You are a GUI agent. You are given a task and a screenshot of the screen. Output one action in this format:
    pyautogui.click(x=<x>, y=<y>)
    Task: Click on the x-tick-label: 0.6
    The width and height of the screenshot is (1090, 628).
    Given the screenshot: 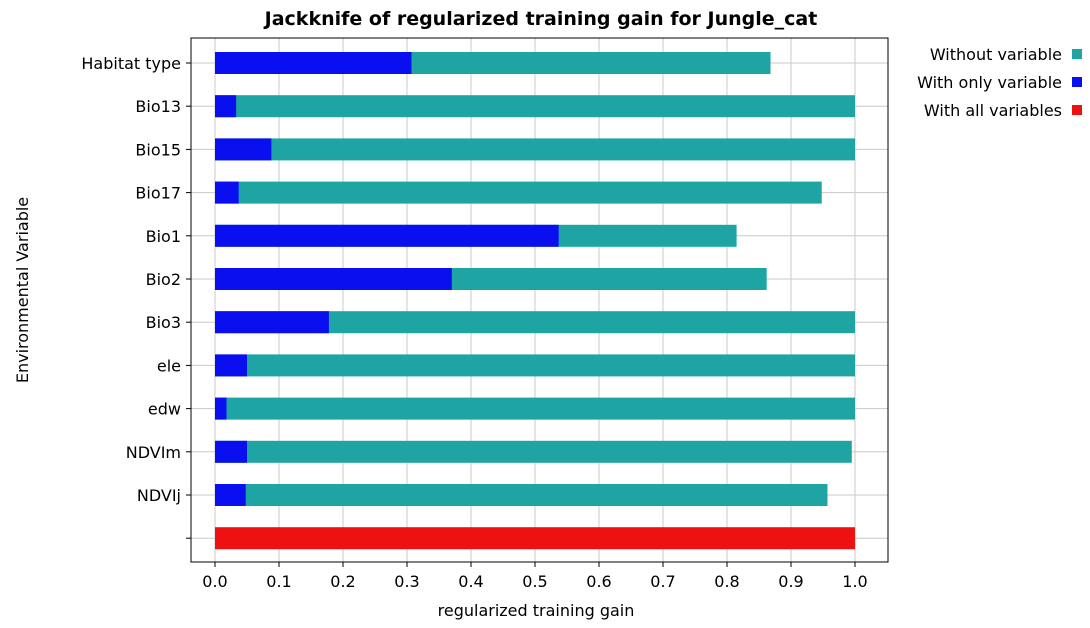 What is the action you would take?
    pyautogui.click(x=598, y=581)
    